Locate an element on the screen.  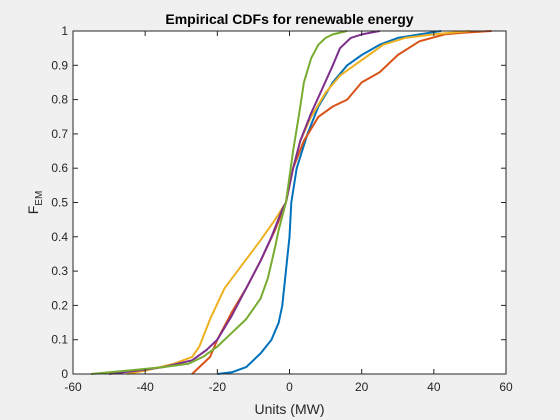
y-tick-label: 0.2 is located at coordinates (59, 305).